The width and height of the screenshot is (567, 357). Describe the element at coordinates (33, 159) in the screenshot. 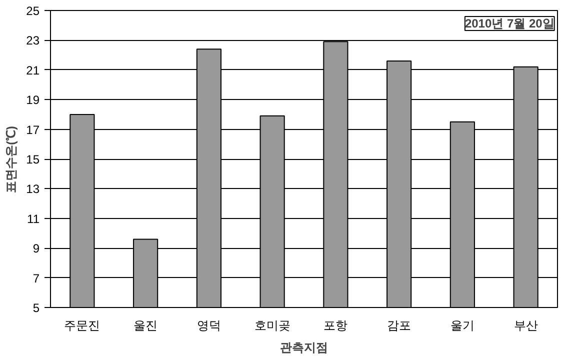

I see `y-tick-label: 15` at that location.